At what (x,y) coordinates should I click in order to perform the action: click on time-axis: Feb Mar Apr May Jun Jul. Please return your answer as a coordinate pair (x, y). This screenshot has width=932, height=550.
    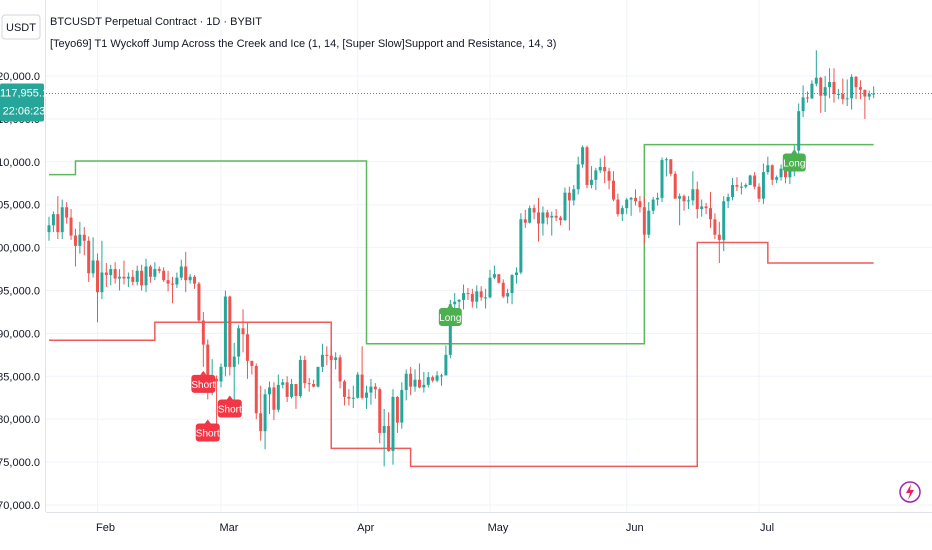
    Looking at the image, I should click on (435, 528).